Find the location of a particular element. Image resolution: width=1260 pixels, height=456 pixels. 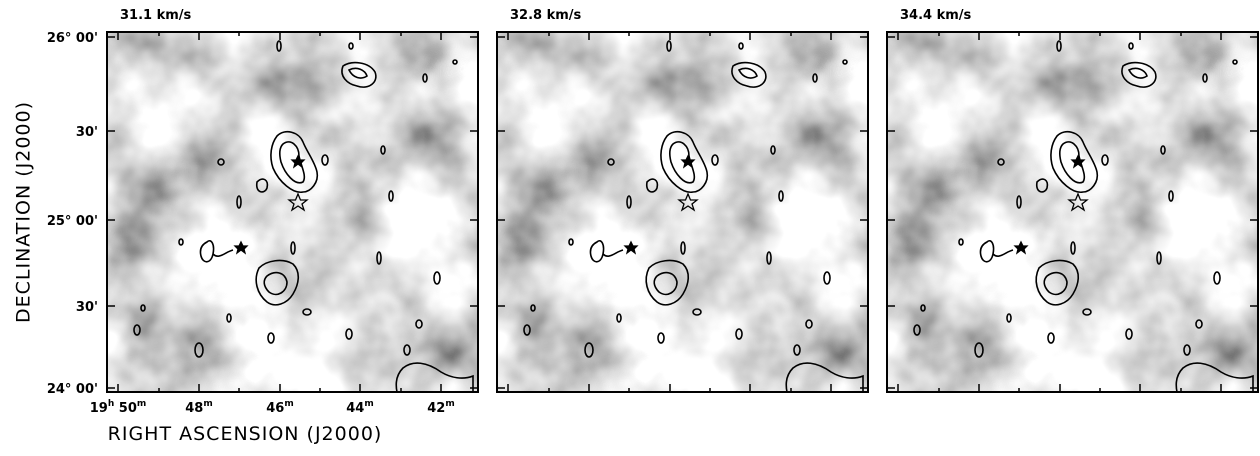

y-tick-label: 24° 00' is located at coordinates (72, 389).